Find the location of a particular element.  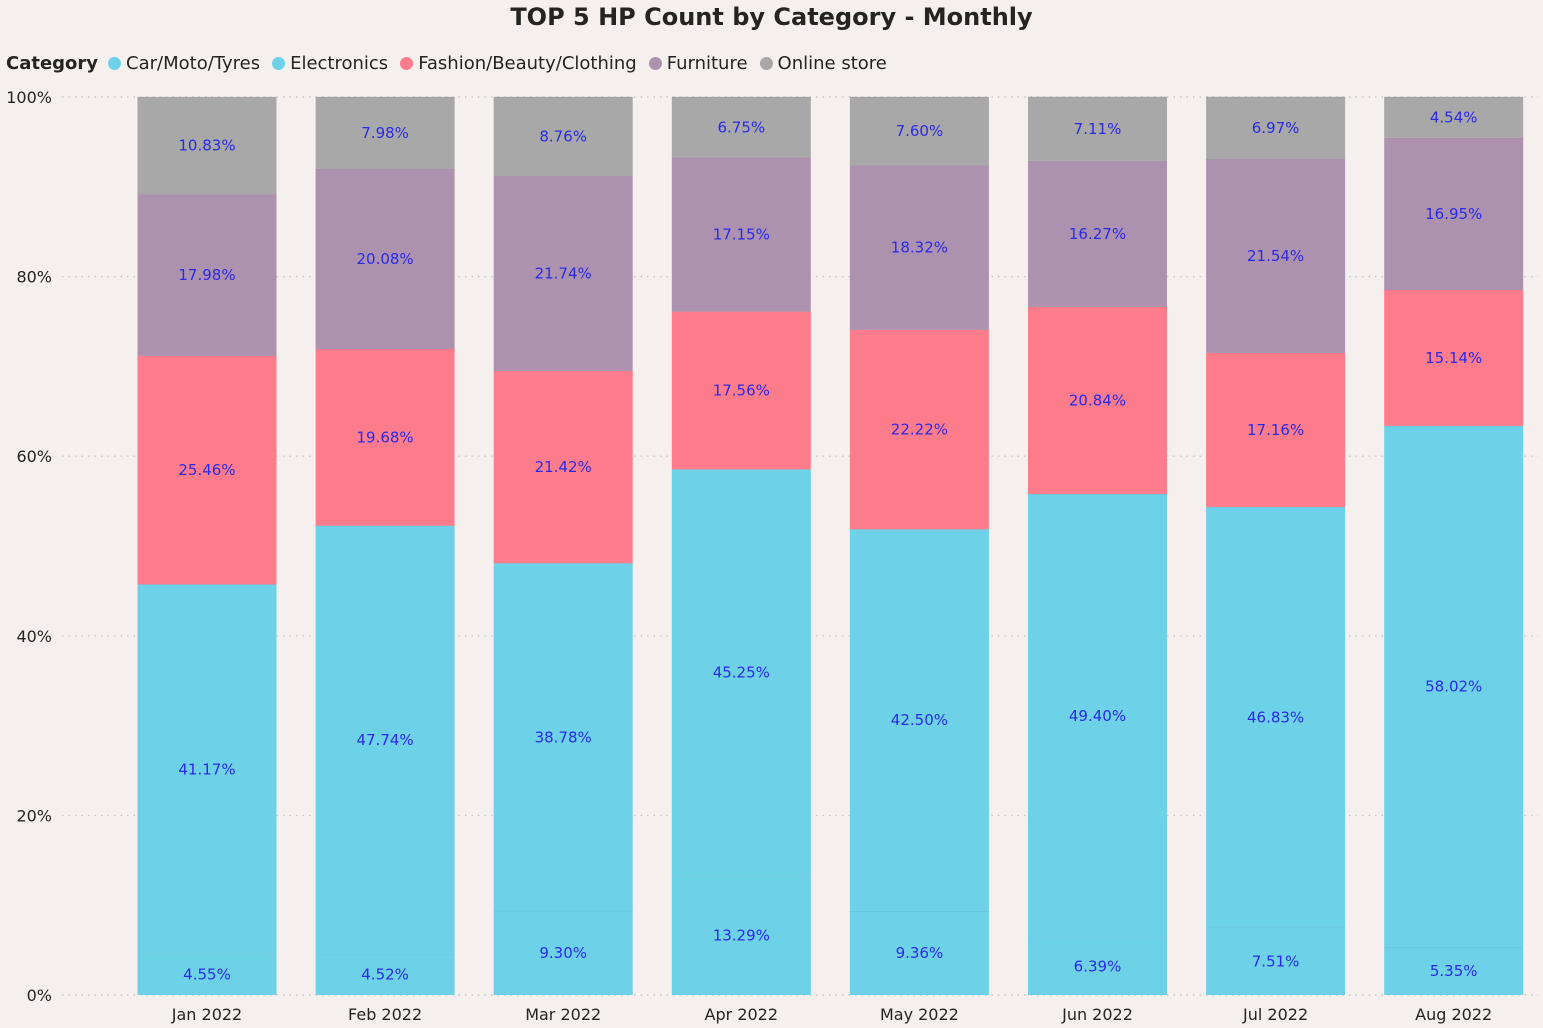

legend-label: Car/Moto/Tyres is located at coordinates (193, 63).